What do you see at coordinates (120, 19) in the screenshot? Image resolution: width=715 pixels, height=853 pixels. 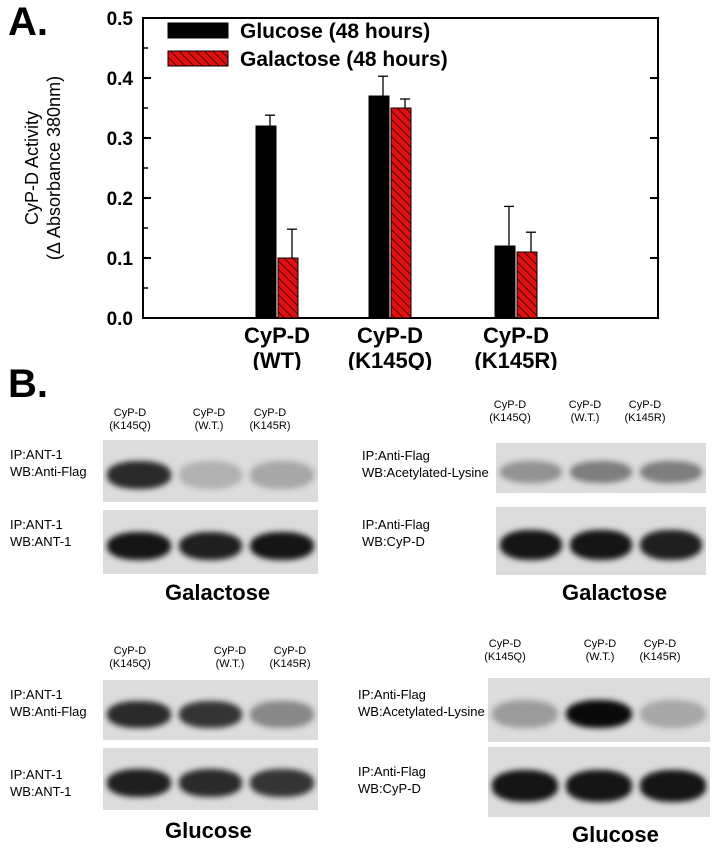 I see `y-tick-label: 0.5` at bounding box center [120, 19].